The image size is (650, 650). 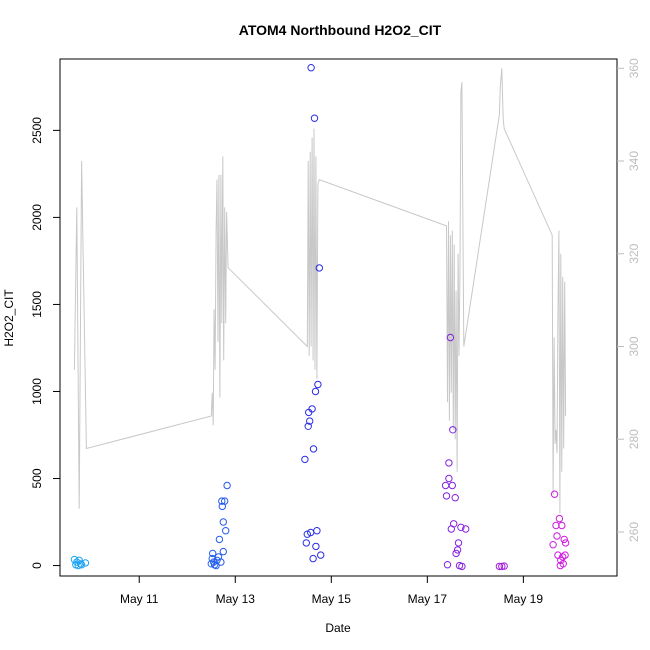 I want to click on y-tick-label: 1000, so click(x=37, y=391).